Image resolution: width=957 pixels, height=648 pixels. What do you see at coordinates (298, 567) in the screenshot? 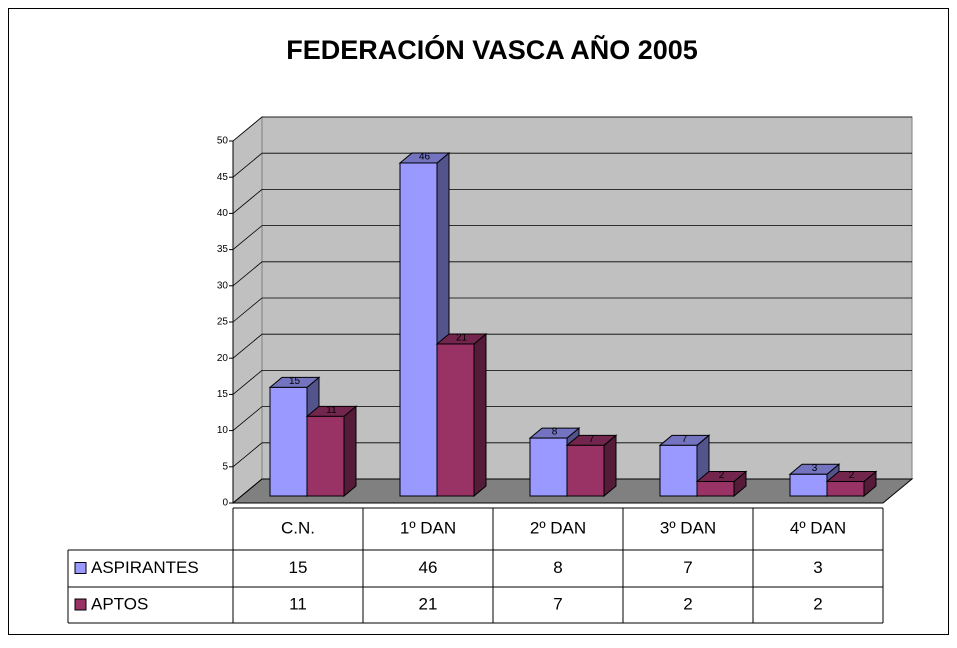
I see `table-value: 15` at bounding box center [298, 567].